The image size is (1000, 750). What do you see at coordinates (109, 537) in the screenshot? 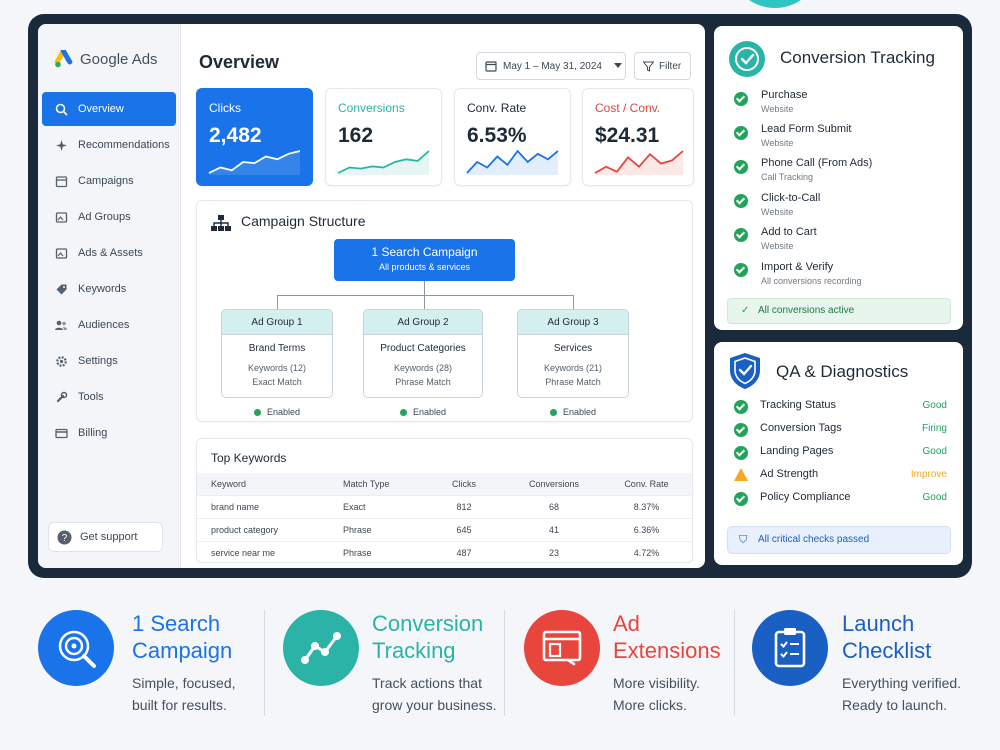
I see `support-label: Get support` at bounding box center [109, 537].